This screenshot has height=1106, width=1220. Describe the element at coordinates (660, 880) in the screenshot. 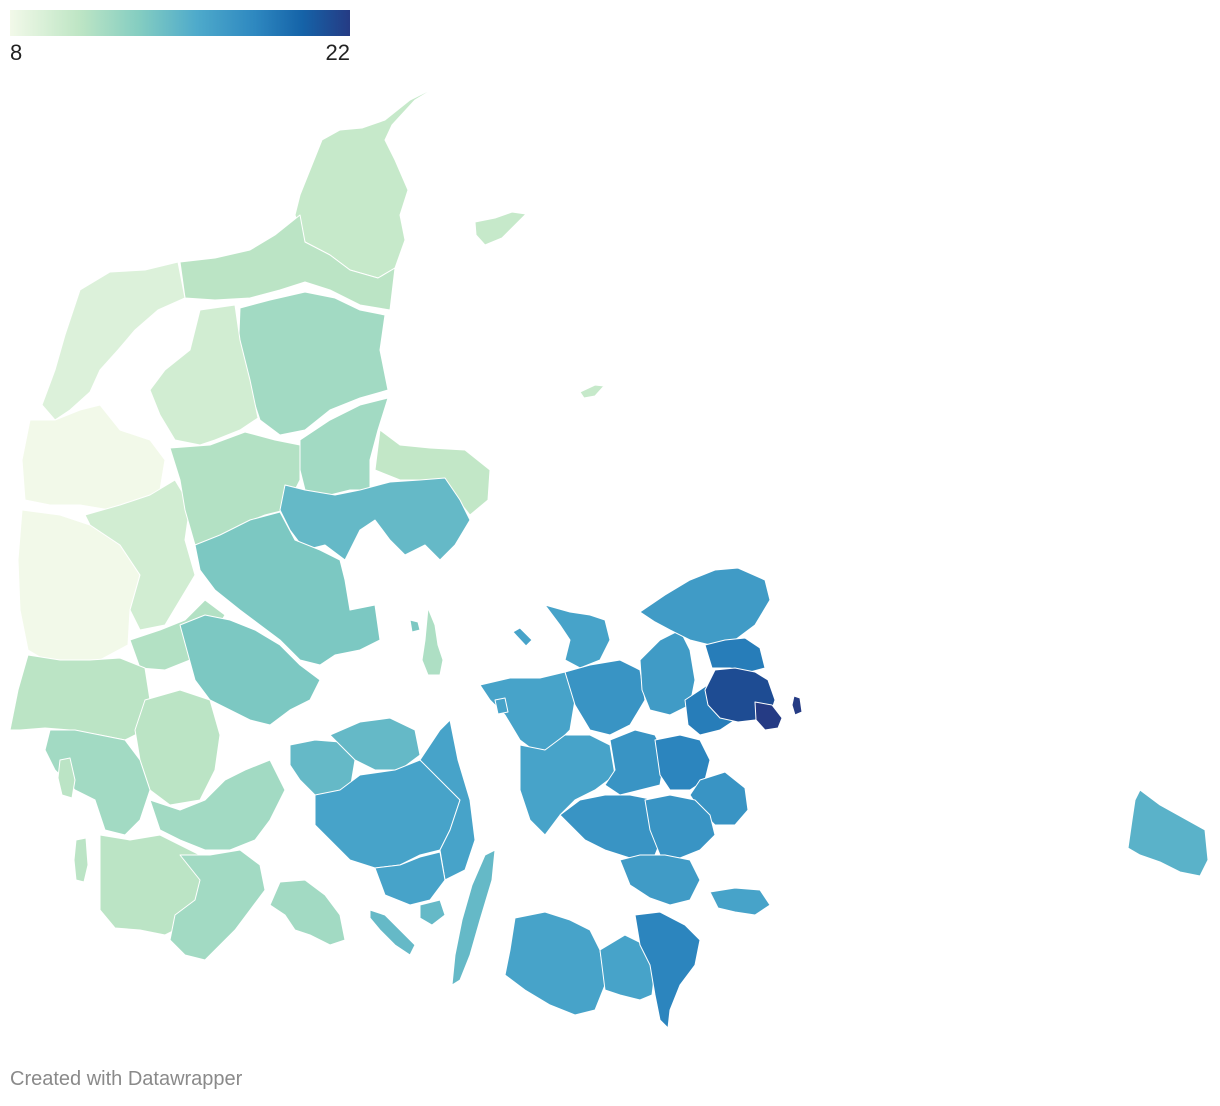

I see `region-vordingborg` at that location.